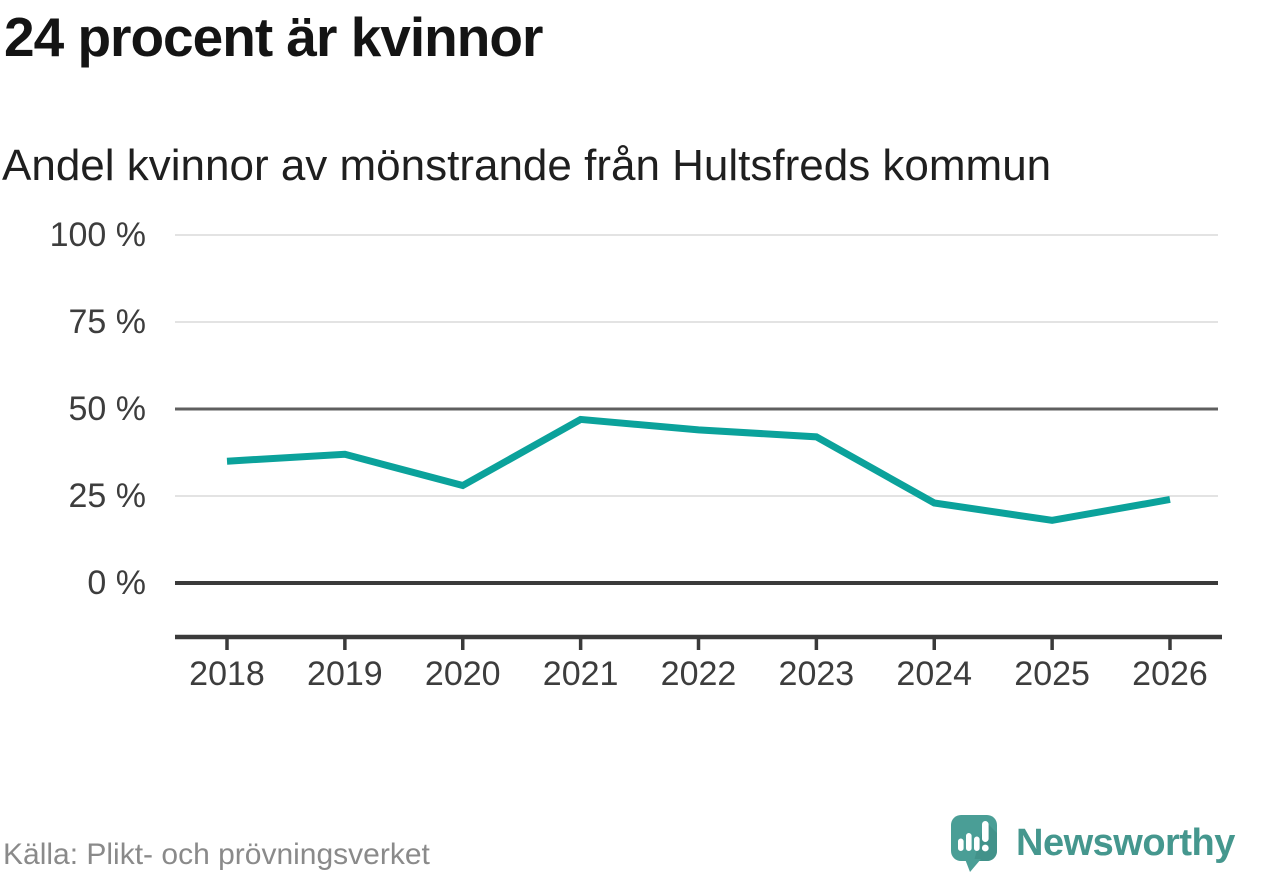 The image size is (1262, 879). What do you see at coordinates (698, 469) in the screenshot?
I see `data-line` at bounding box center [698, 469].